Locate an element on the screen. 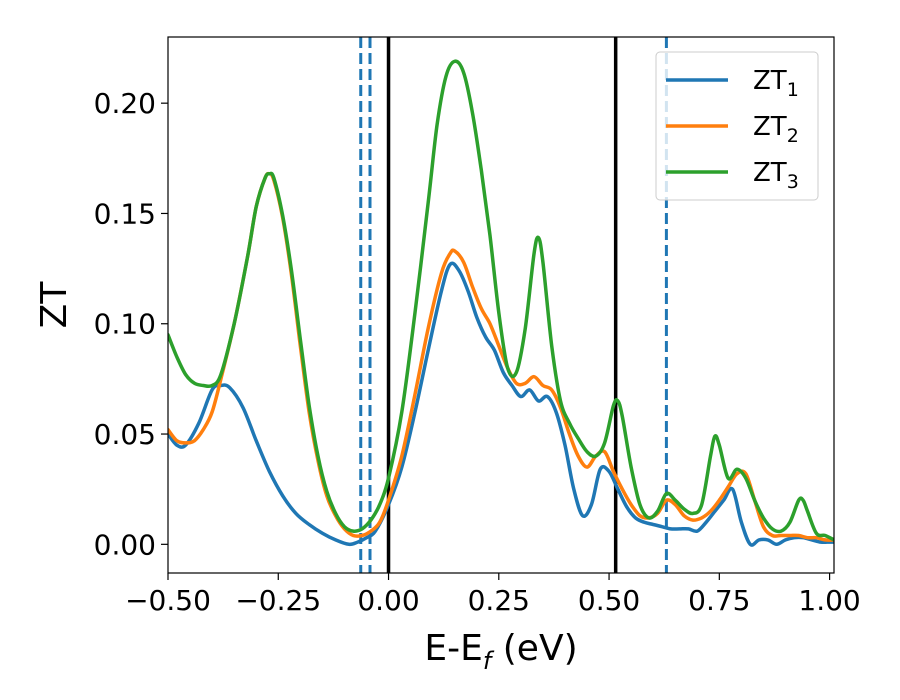  x-axis-label-unit: (eV) is located at coordinates (534, 648).